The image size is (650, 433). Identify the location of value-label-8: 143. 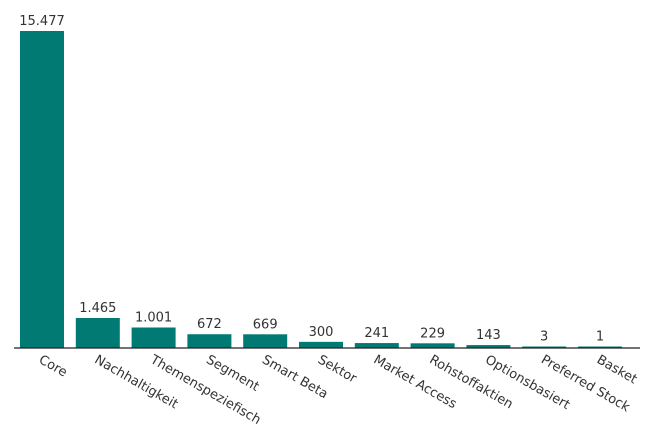
(488, 335).